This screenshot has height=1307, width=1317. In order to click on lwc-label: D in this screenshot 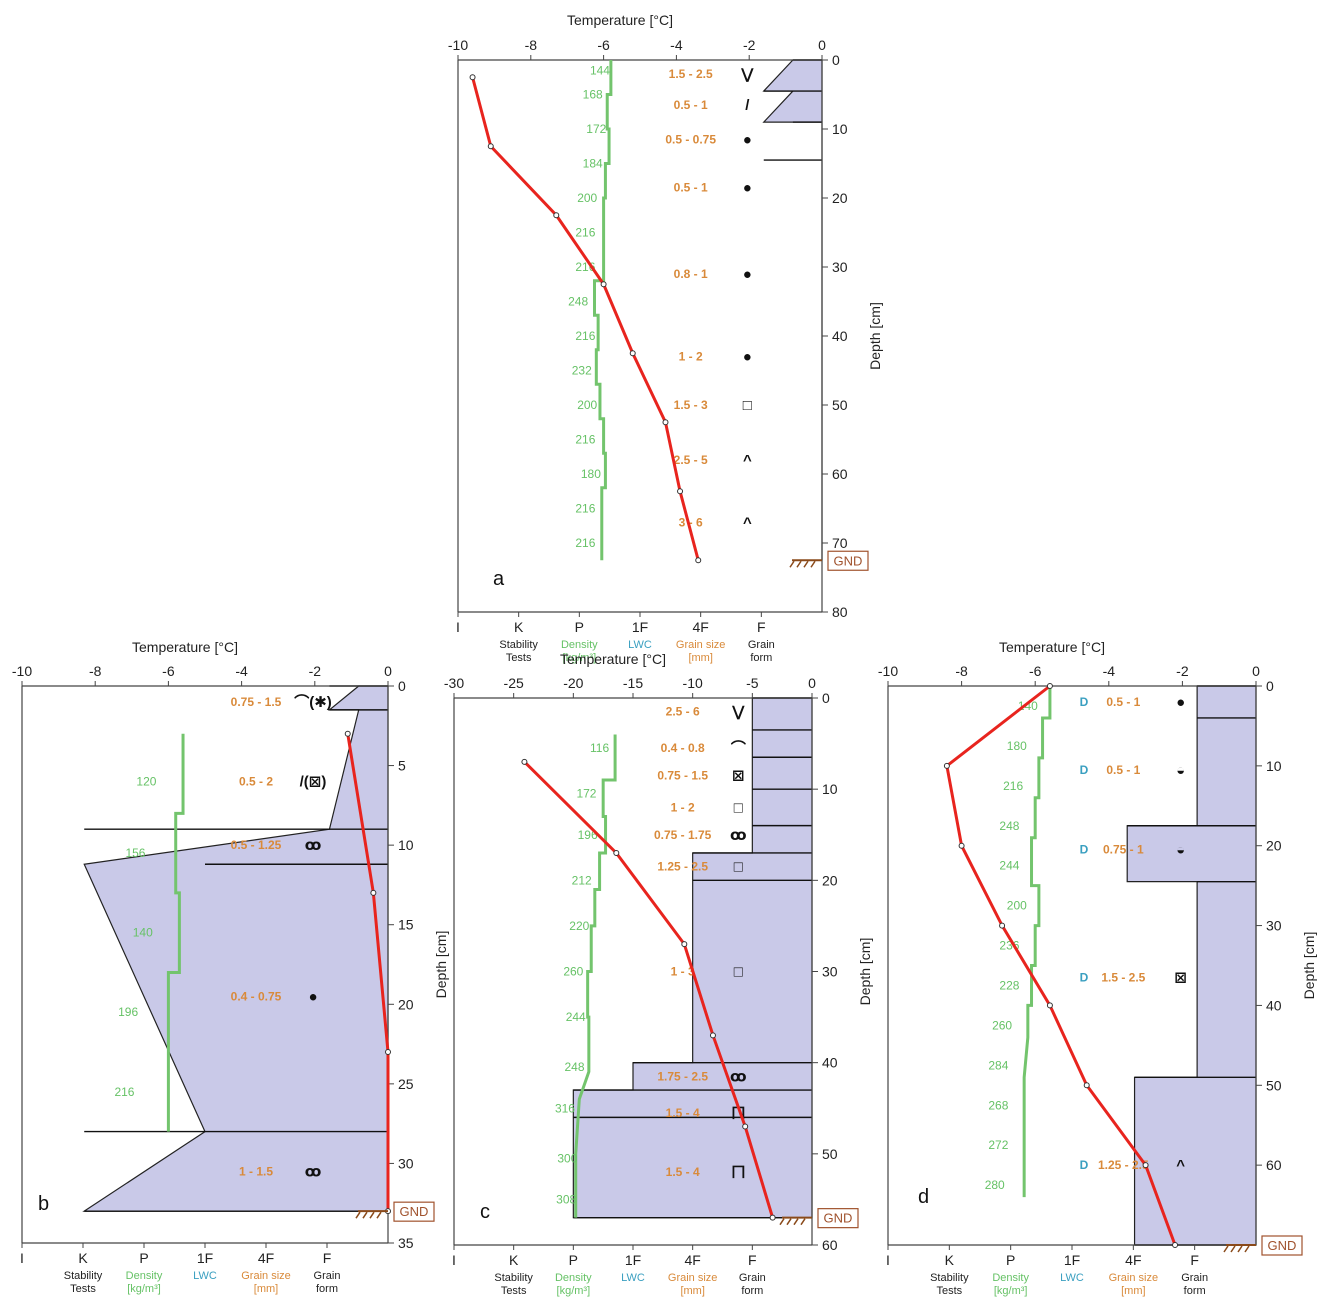, I will do `click(1084, 977)`.